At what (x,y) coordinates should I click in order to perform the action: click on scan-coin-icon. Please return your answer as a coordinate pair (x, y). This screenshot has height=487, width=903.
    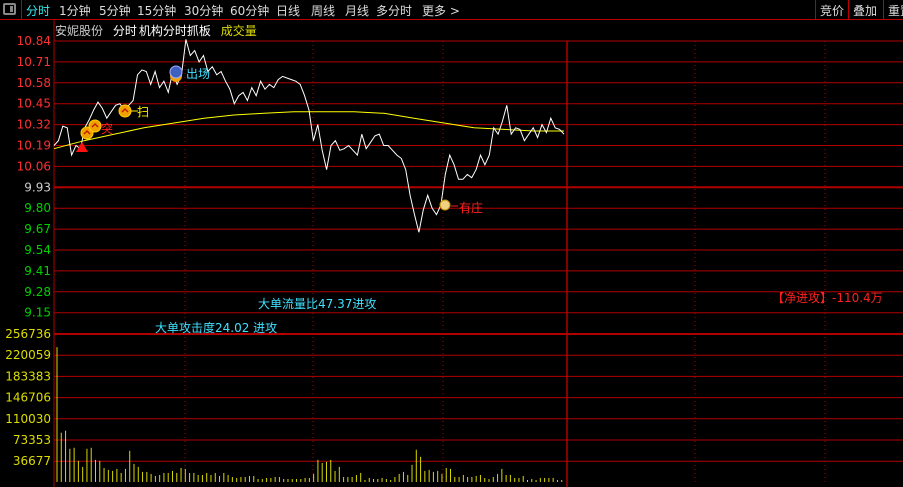
    Looking at the image, I should click on (125, 111).